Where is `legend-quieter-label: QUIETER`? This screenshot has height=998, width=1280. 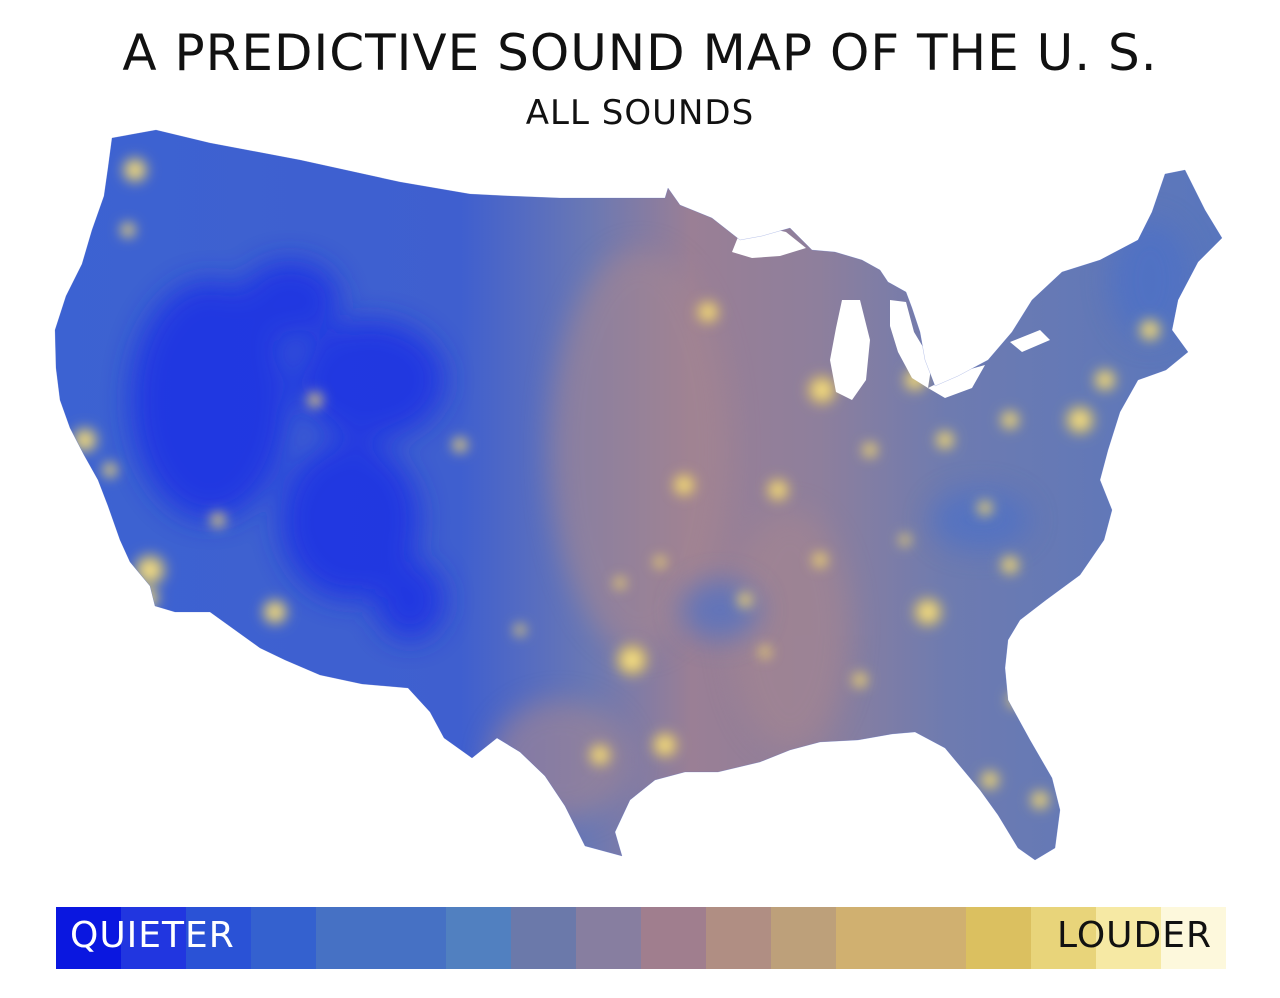
legend-quieter-label: QUIETER is located at coordinates (152, 935).